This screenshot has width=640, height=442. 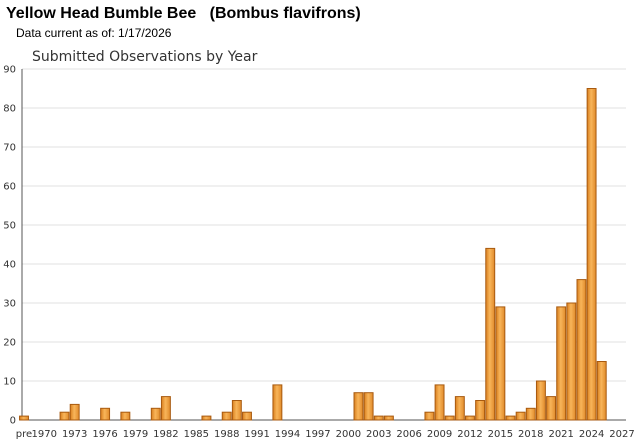 I want to click on x-tick-label: 1982, so click(x=165, y=434).